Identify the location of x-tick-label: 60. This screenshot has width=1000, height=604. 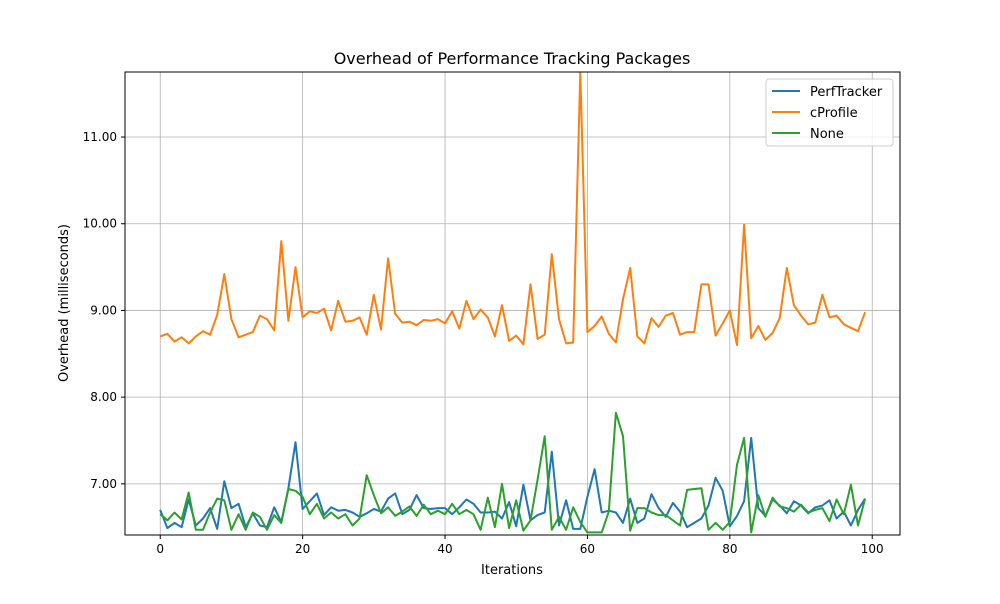
(587, 549).